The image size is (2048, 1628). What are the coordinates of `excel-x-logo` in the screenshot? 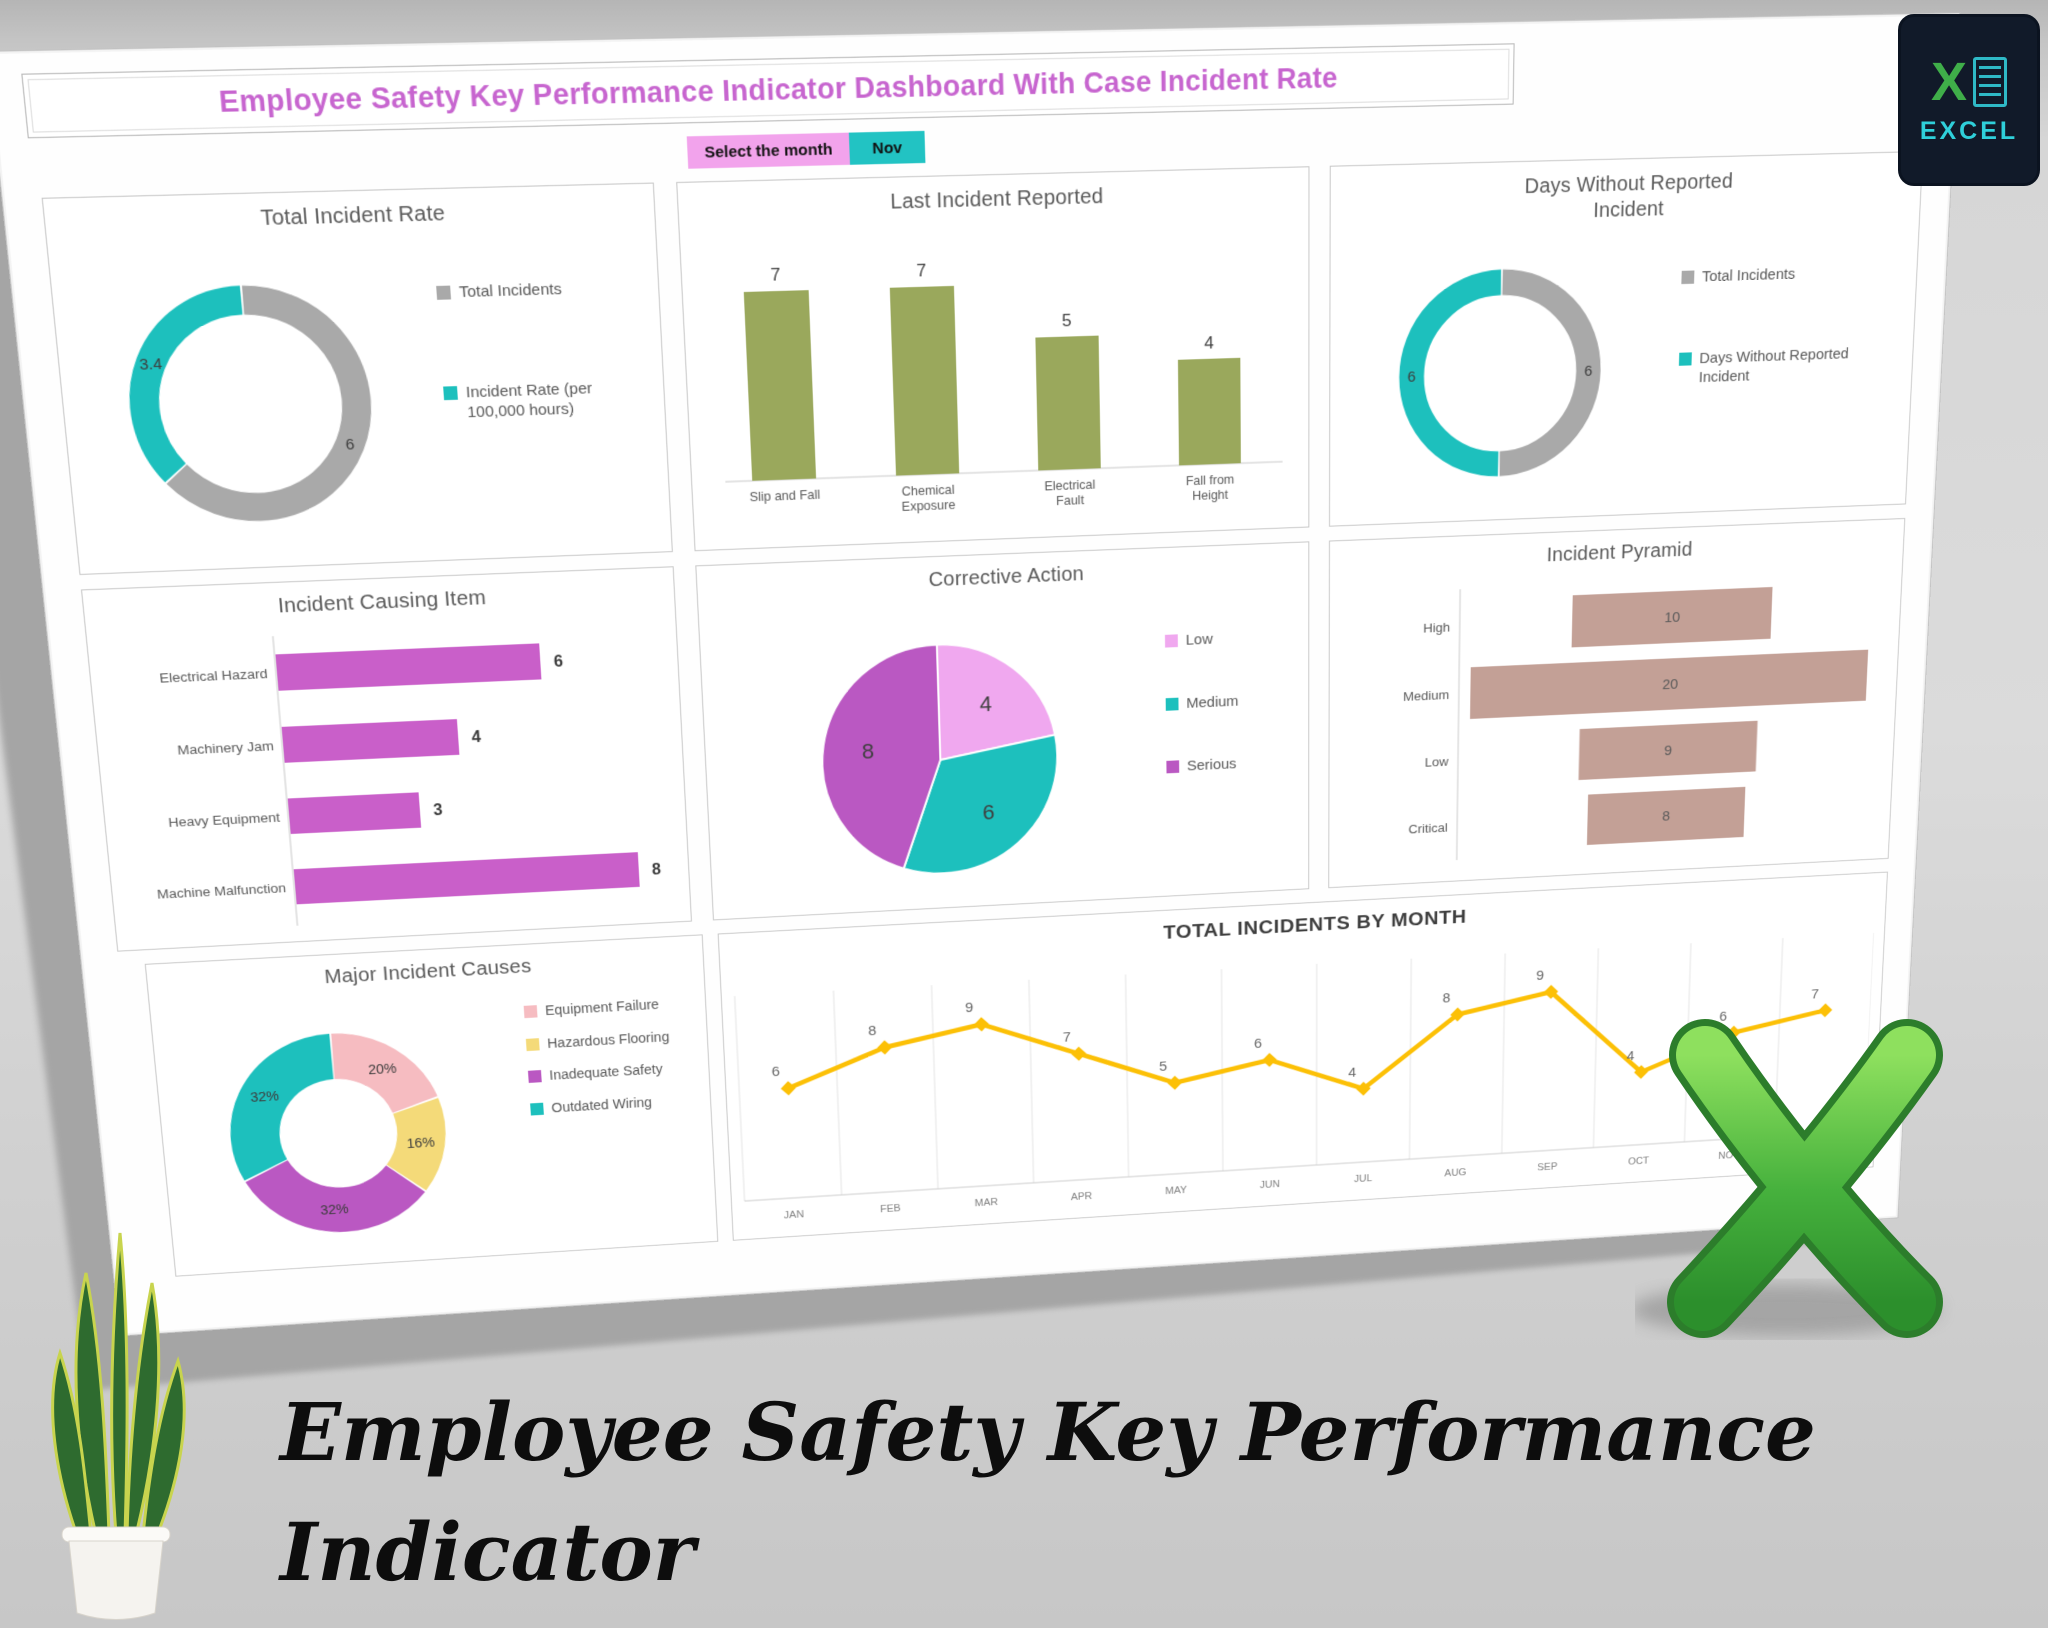 It's located at (1789, 1178).